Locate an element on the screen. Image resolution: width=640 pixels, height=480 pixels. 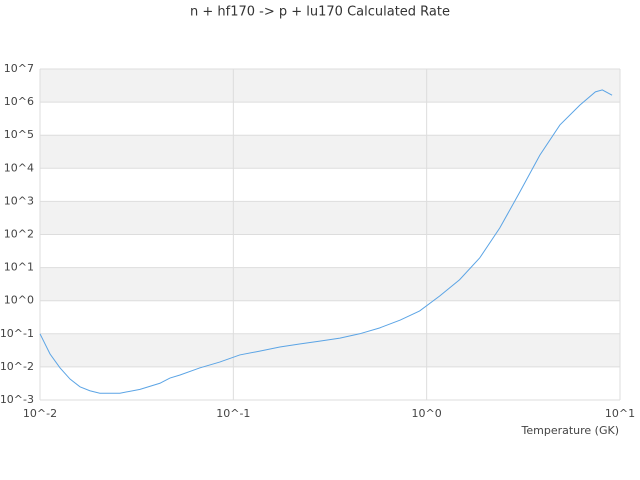
x-axis-label: Temperature (GK) is located at coordinates (570, 430).